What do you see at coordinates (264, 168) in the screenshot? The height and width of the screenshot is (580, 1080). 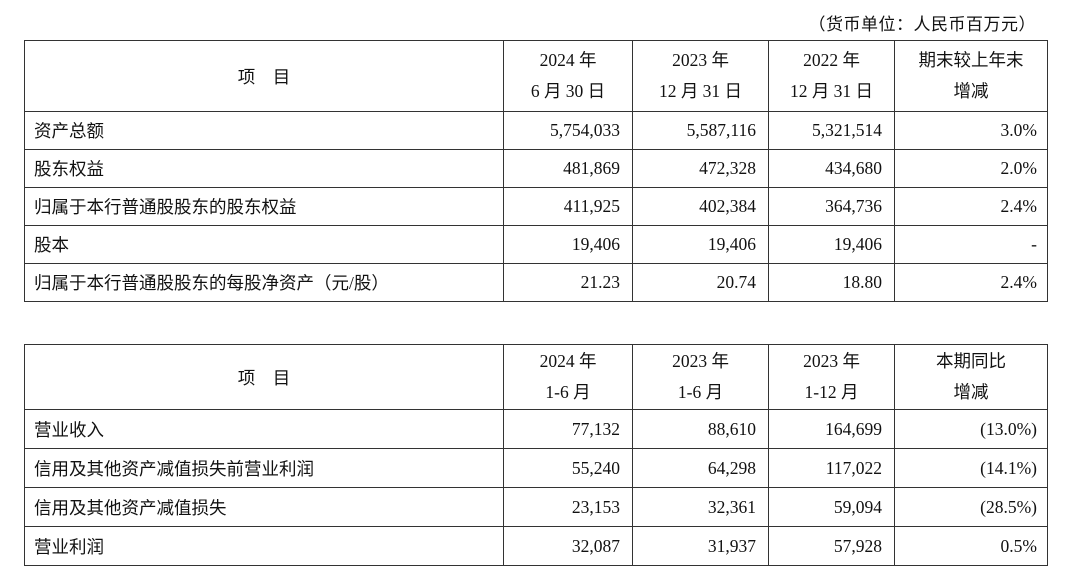 I see `row-label: 股东权益` at bounding box center [264, 168].